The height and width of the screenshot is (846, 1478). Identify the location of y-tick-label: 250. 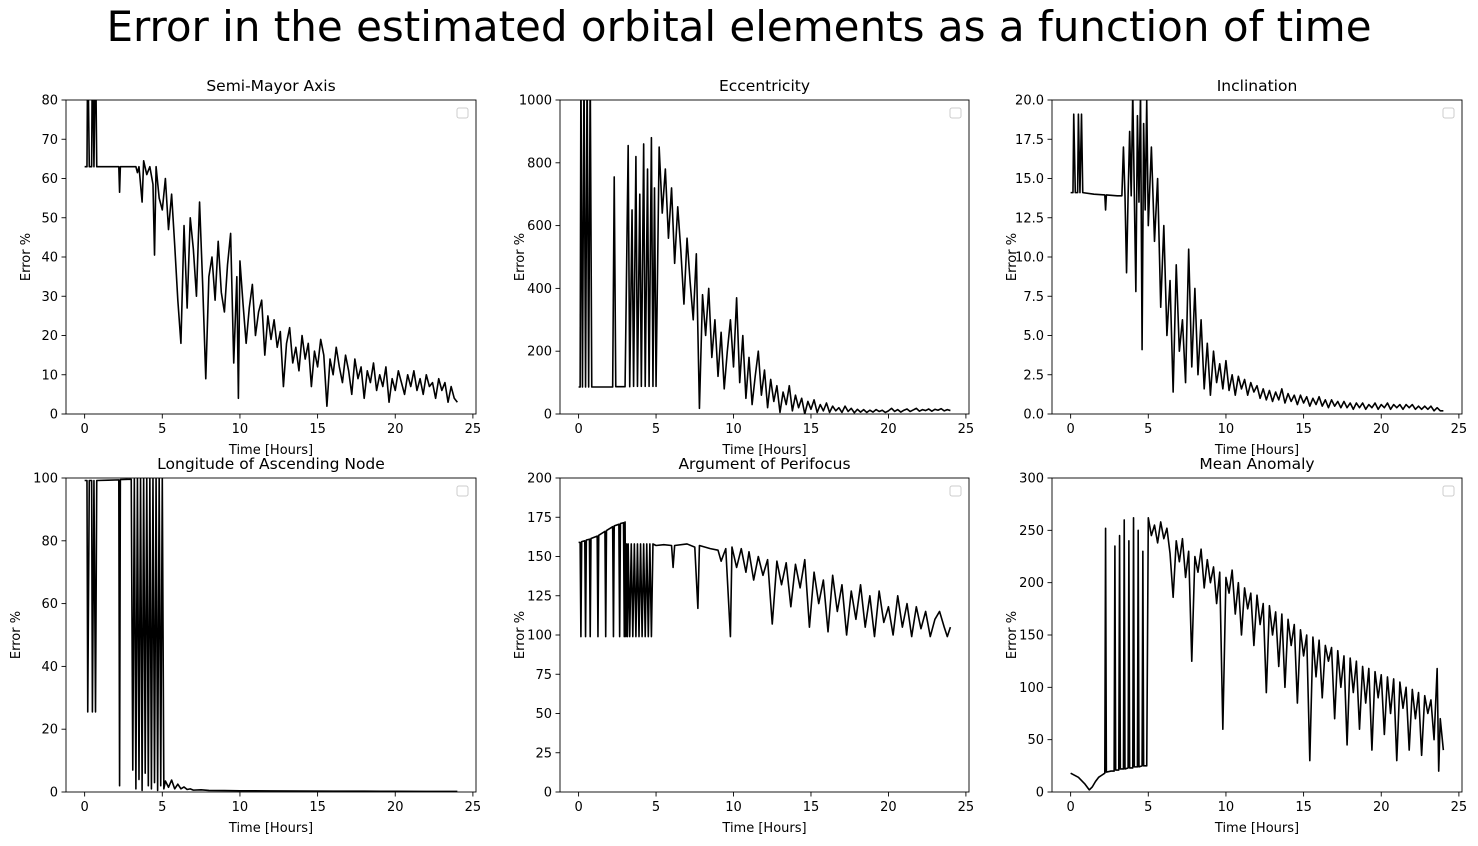
(1031, 531).